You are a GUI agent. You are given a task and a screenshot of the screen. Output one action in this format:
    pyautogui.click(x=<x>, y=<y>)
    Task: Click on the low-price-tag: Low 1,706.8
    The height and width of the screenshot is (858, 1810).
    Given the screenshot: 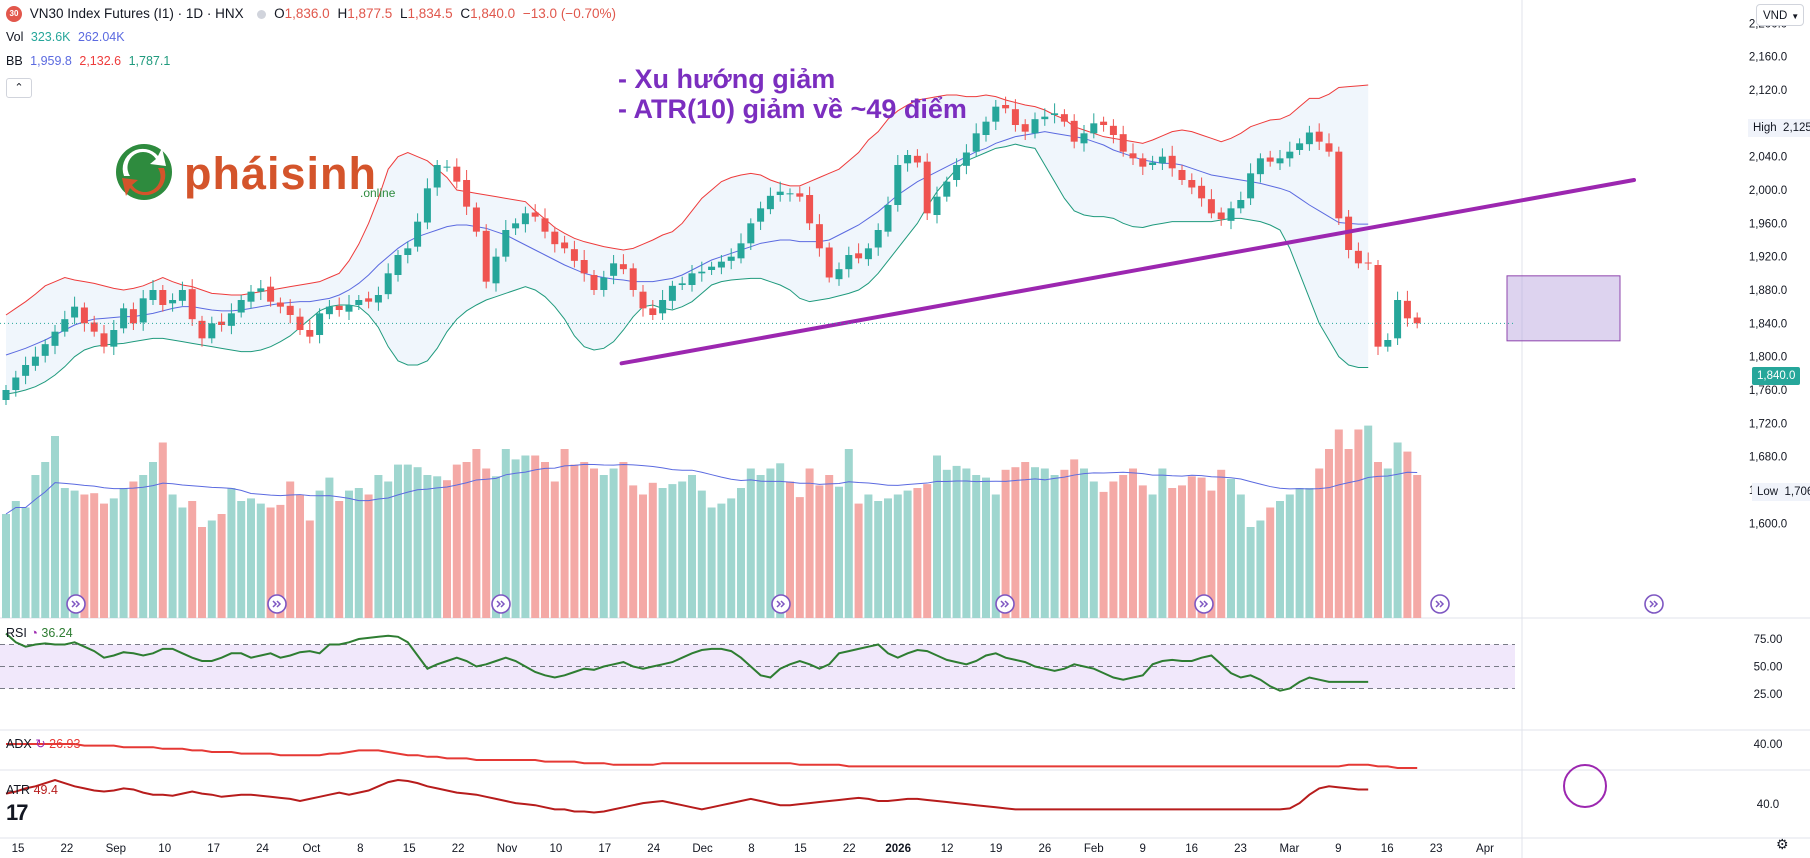 What is the action you would take?
    pyautogui.click(x=1781, y=492)
    